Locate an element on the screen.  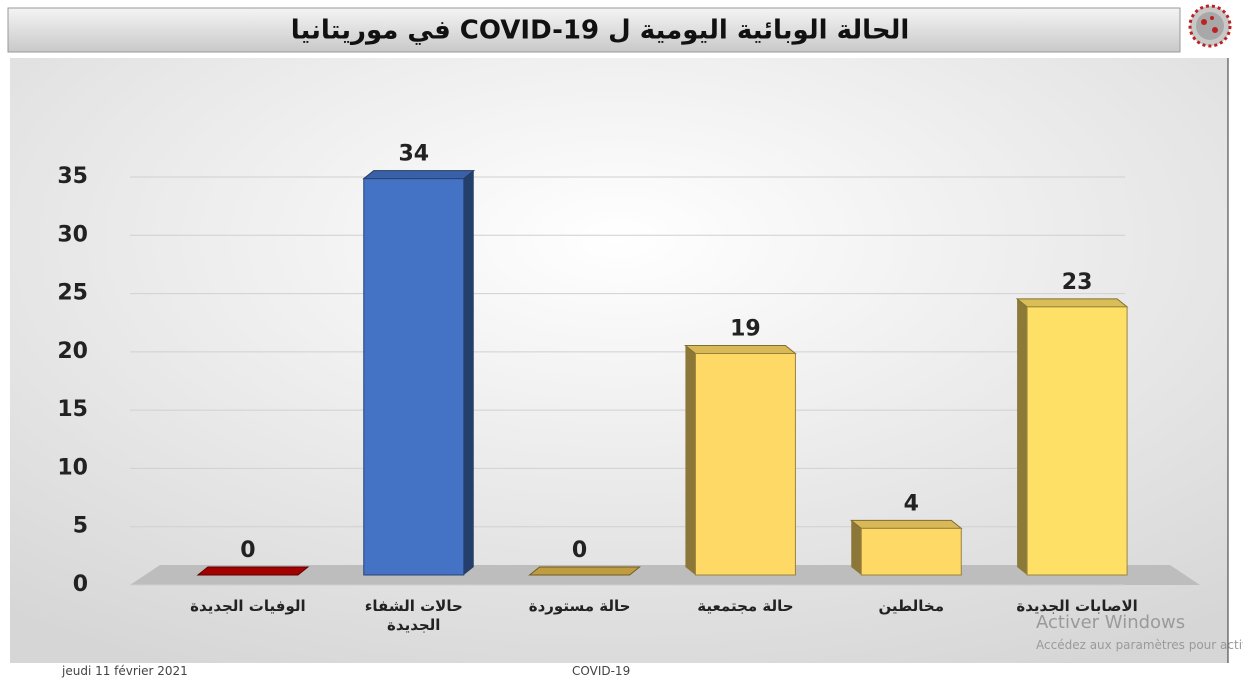
y-tick-label: 0 is located at coordinates (80, 584).